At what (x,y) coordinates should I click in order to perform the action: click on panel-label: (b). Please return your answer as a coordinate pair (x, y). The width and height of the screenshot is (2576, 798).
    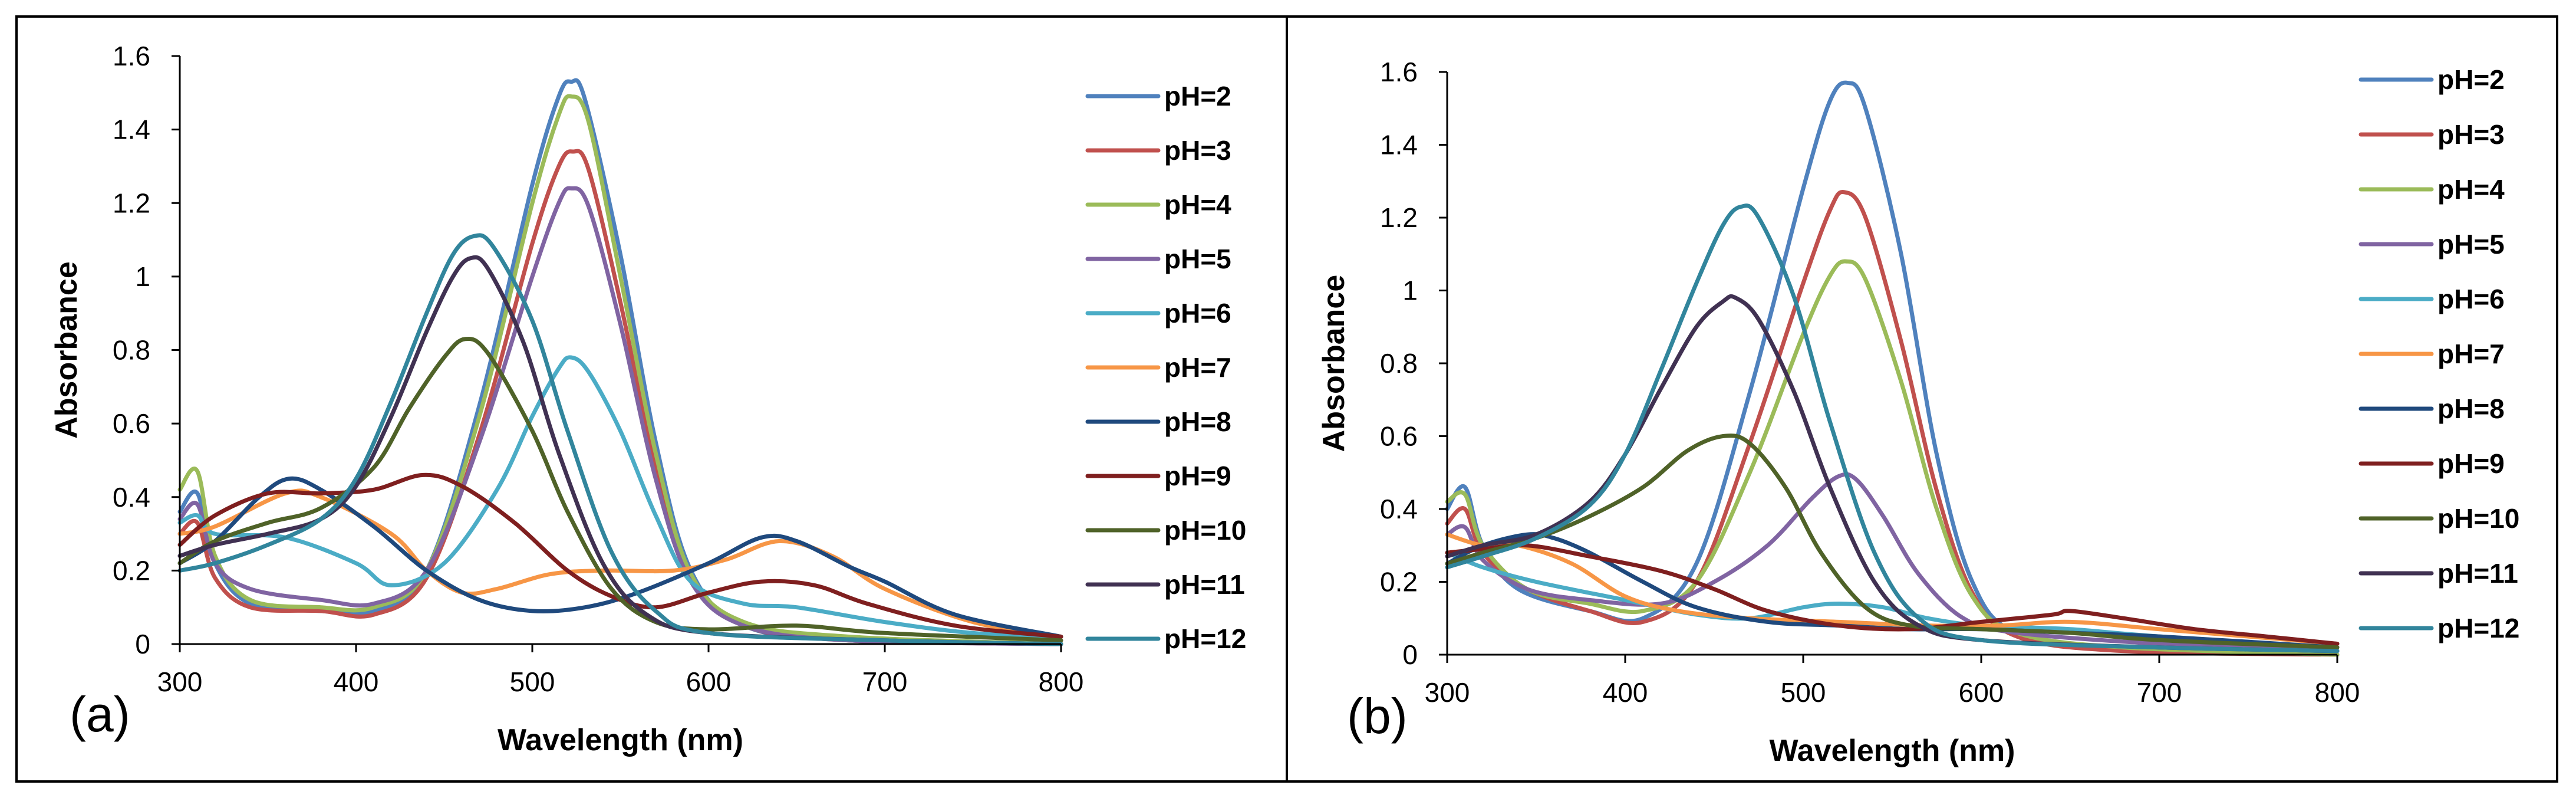
    Looking at the image, I should click on (1377, 716).